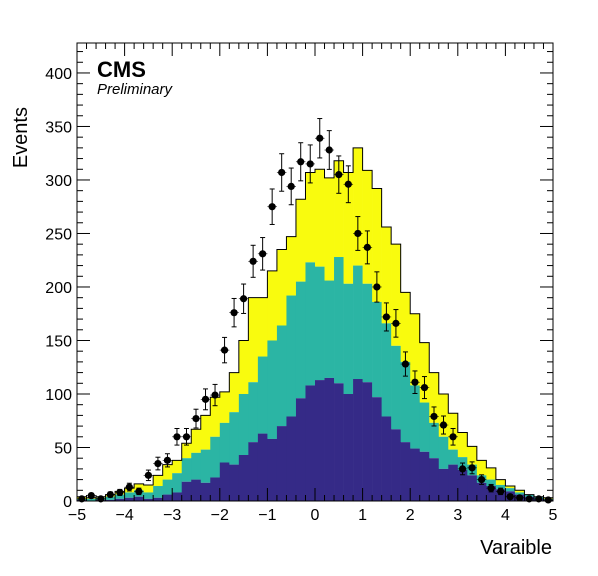 This screenshot has height=576, width=598. What do you see at coordinates (220, 515) in the screenshot?
I see `x-tick-label: −2` at bounding box center [220, 515].